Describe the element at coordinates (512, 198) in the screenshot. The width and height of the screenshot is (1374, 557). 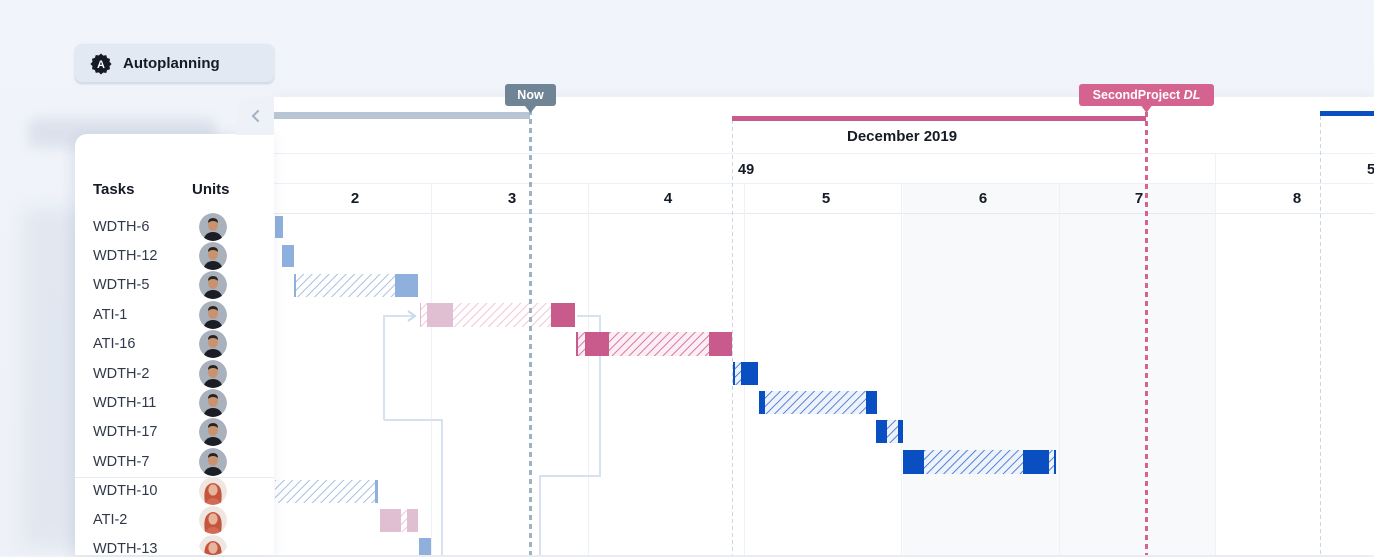
I see `day-label: 3` at that location.